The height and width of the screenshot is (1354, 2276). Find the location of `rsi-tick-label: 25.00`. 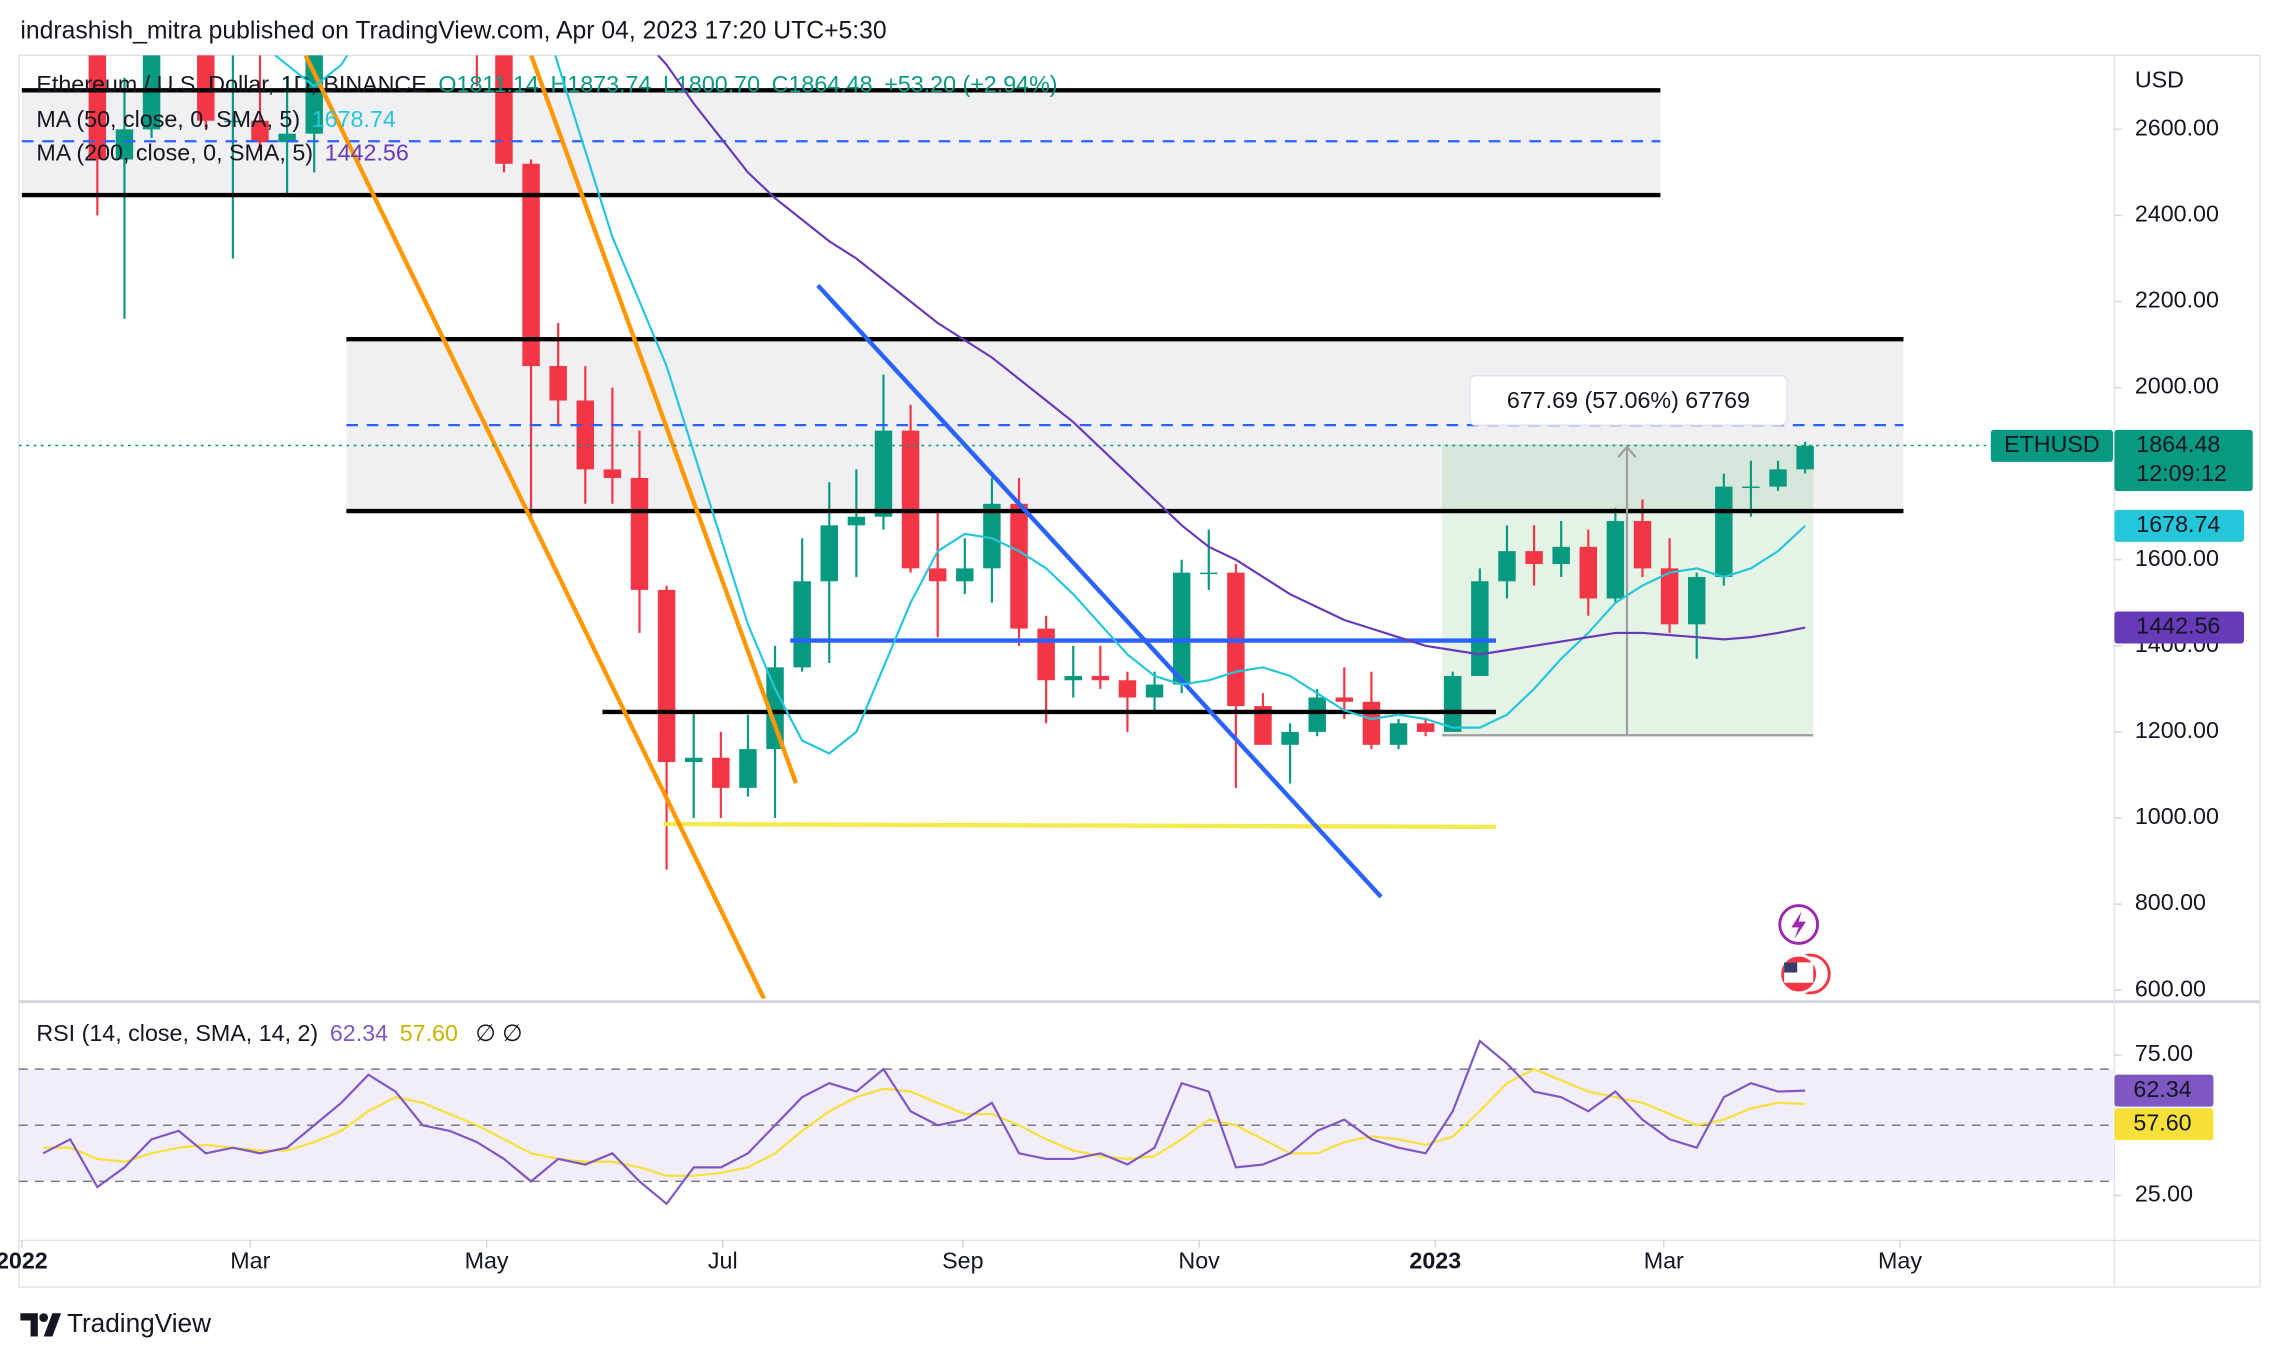

rsi-tick-label: 25.00 is located at coordinates (2164, 1194).